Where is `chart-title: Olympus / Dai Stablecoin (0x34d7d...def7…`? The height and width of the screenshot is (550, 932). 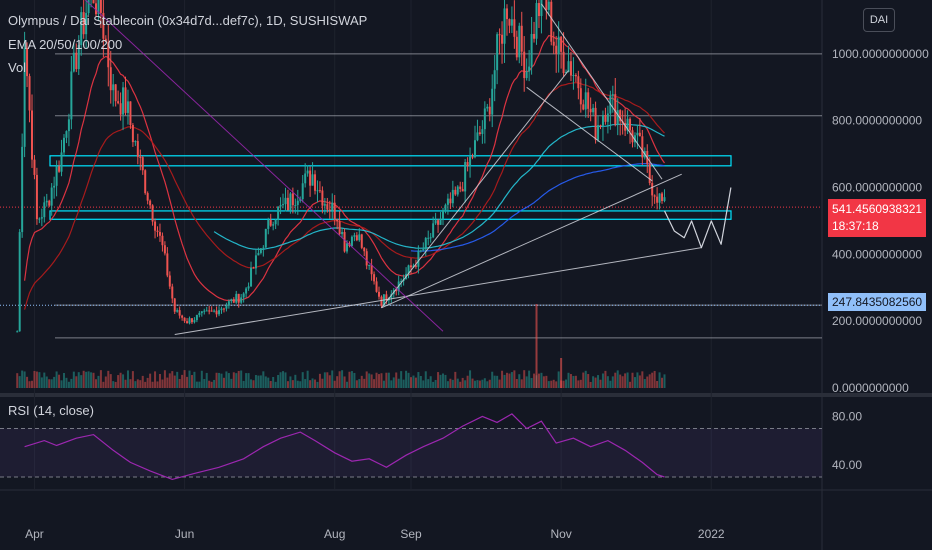
chart-title: Olympus / Dai Stablecoin (0x34d7d...def7… is located at coordinates (188, 20).